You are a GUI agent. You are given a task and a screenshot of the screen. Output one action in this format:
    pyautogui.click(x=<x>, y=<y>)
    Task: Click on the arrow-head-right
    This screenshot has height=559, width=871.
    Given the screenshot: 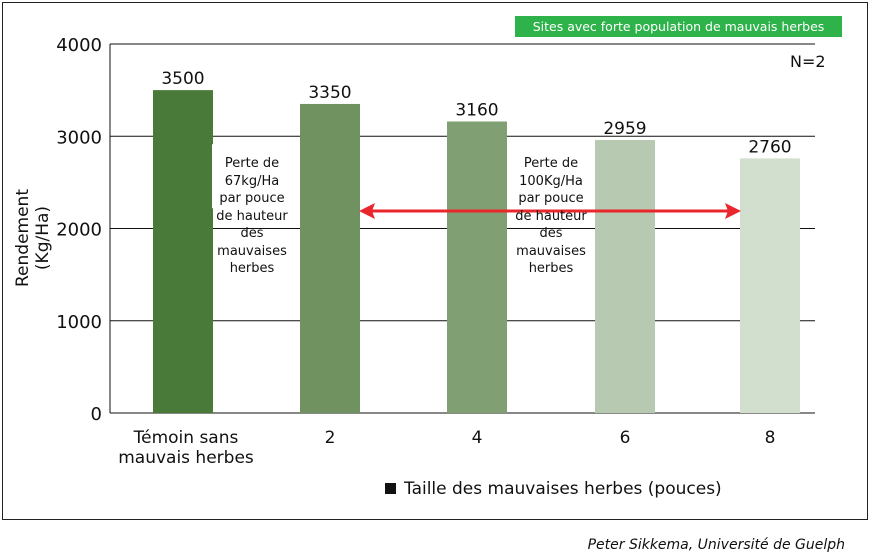 What is the action you would take?
    pyautogui.click(x=733, y=211)
    